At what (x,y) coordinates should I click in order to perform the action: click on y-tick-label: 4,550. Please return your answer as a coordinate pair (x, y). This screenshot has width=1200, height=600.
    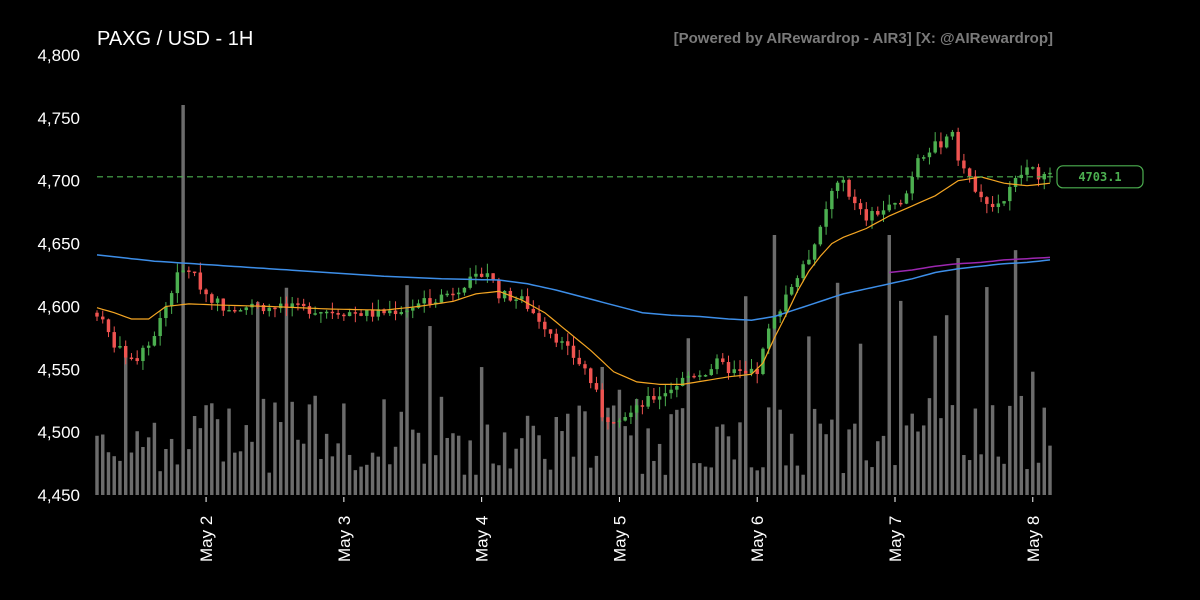
    Looking at the image, I should click on (58, 369).